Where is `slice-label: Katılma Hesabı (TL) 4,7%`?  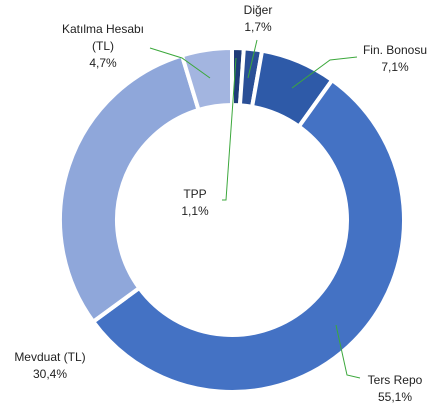
slice-label: Katılma Hesabı (TL) 4,7% is located at coordinates (103, 46).